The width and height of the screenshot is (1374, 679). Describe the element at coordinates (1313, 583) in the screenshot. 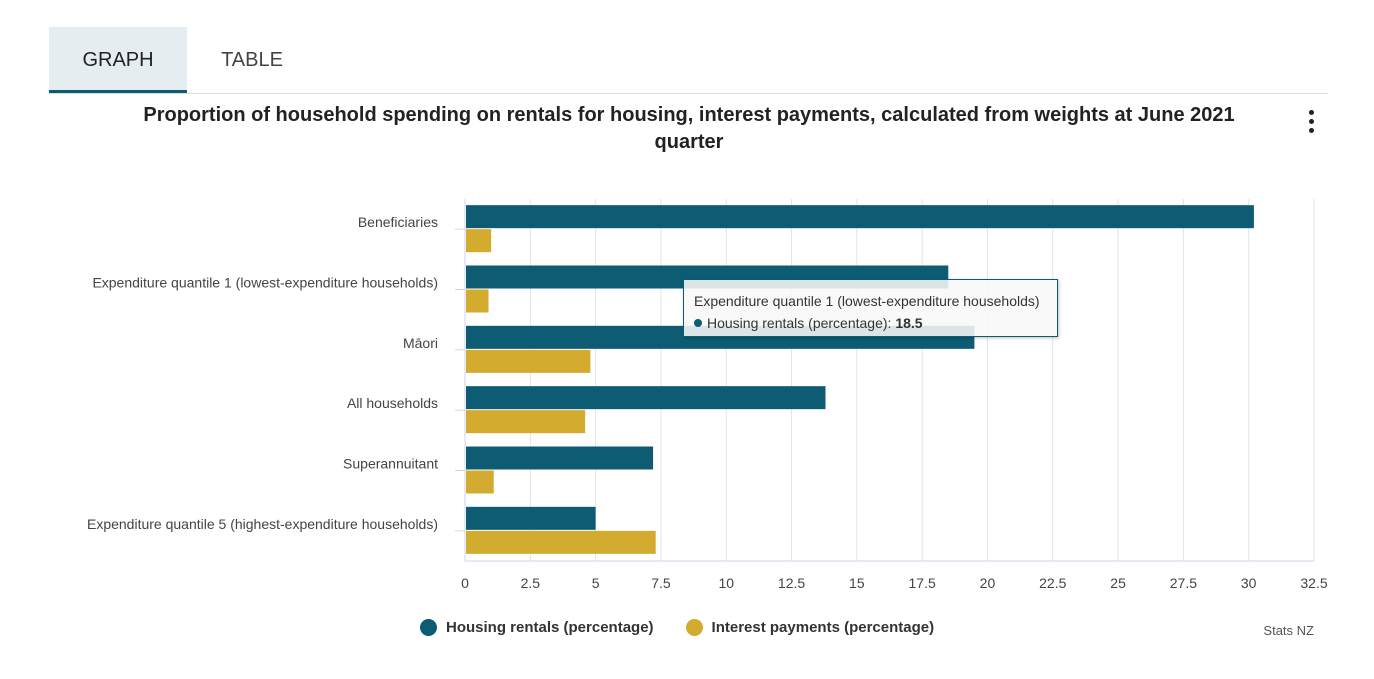

I see `x-tick-label: 32.5` at that location.